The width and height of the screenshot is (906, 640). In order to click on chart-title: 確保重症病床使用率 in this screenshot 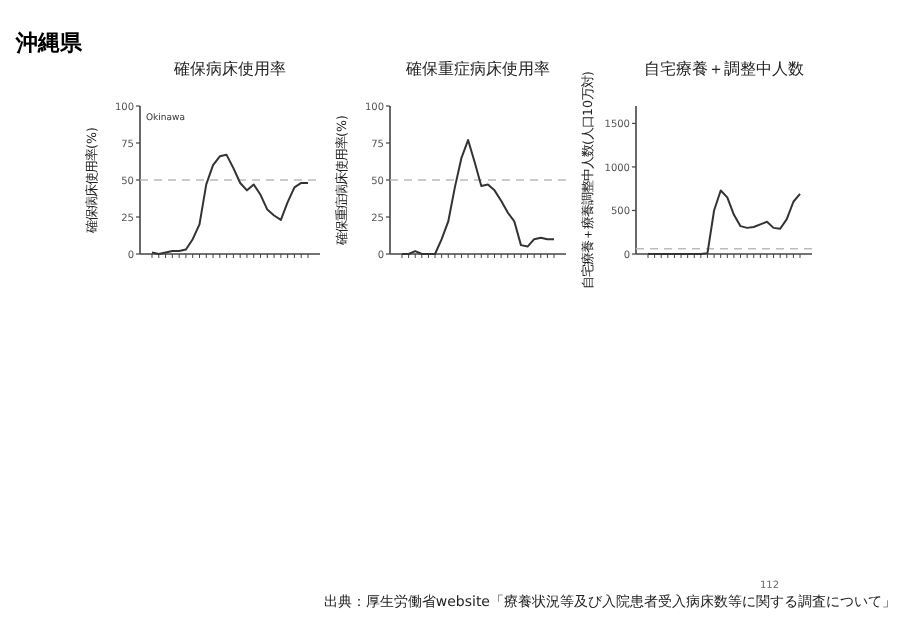, I will do `click(477, 69)`.